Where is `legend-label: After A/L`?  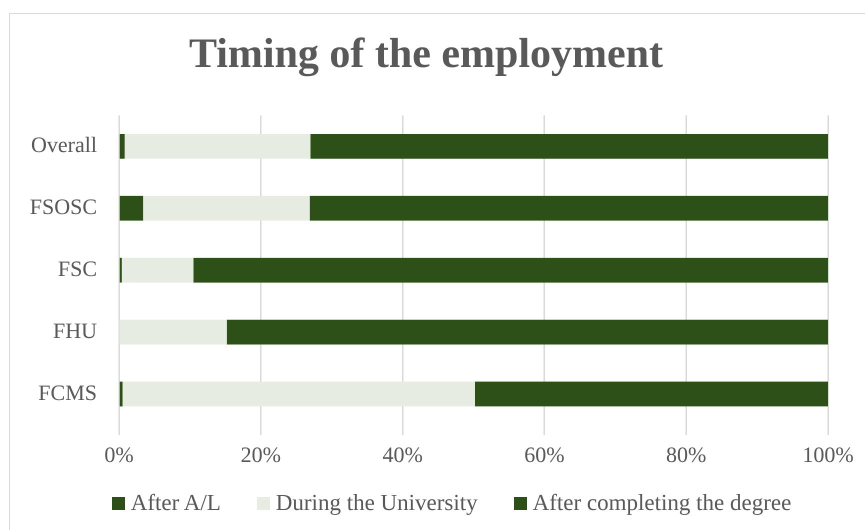
legend-label: After A/L is located at coordinates (175, 503).